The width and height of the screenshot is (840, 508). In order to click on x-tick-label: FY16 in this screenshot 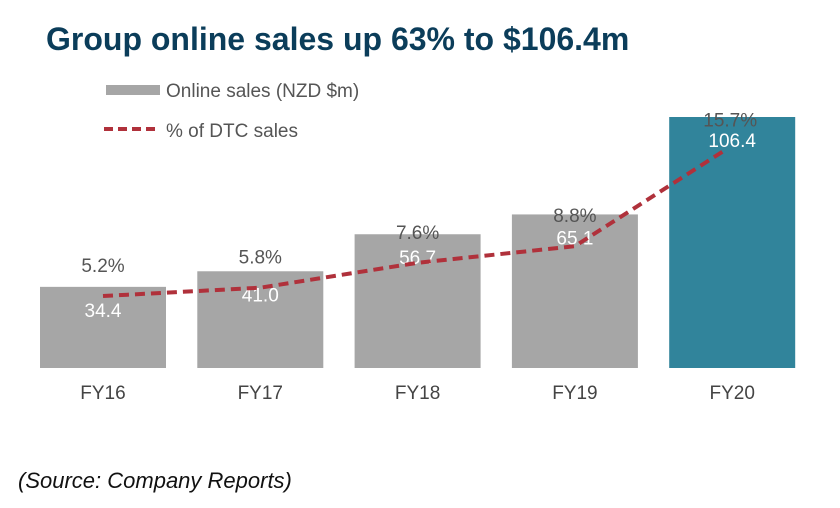, I will do `click(102, 393)`.